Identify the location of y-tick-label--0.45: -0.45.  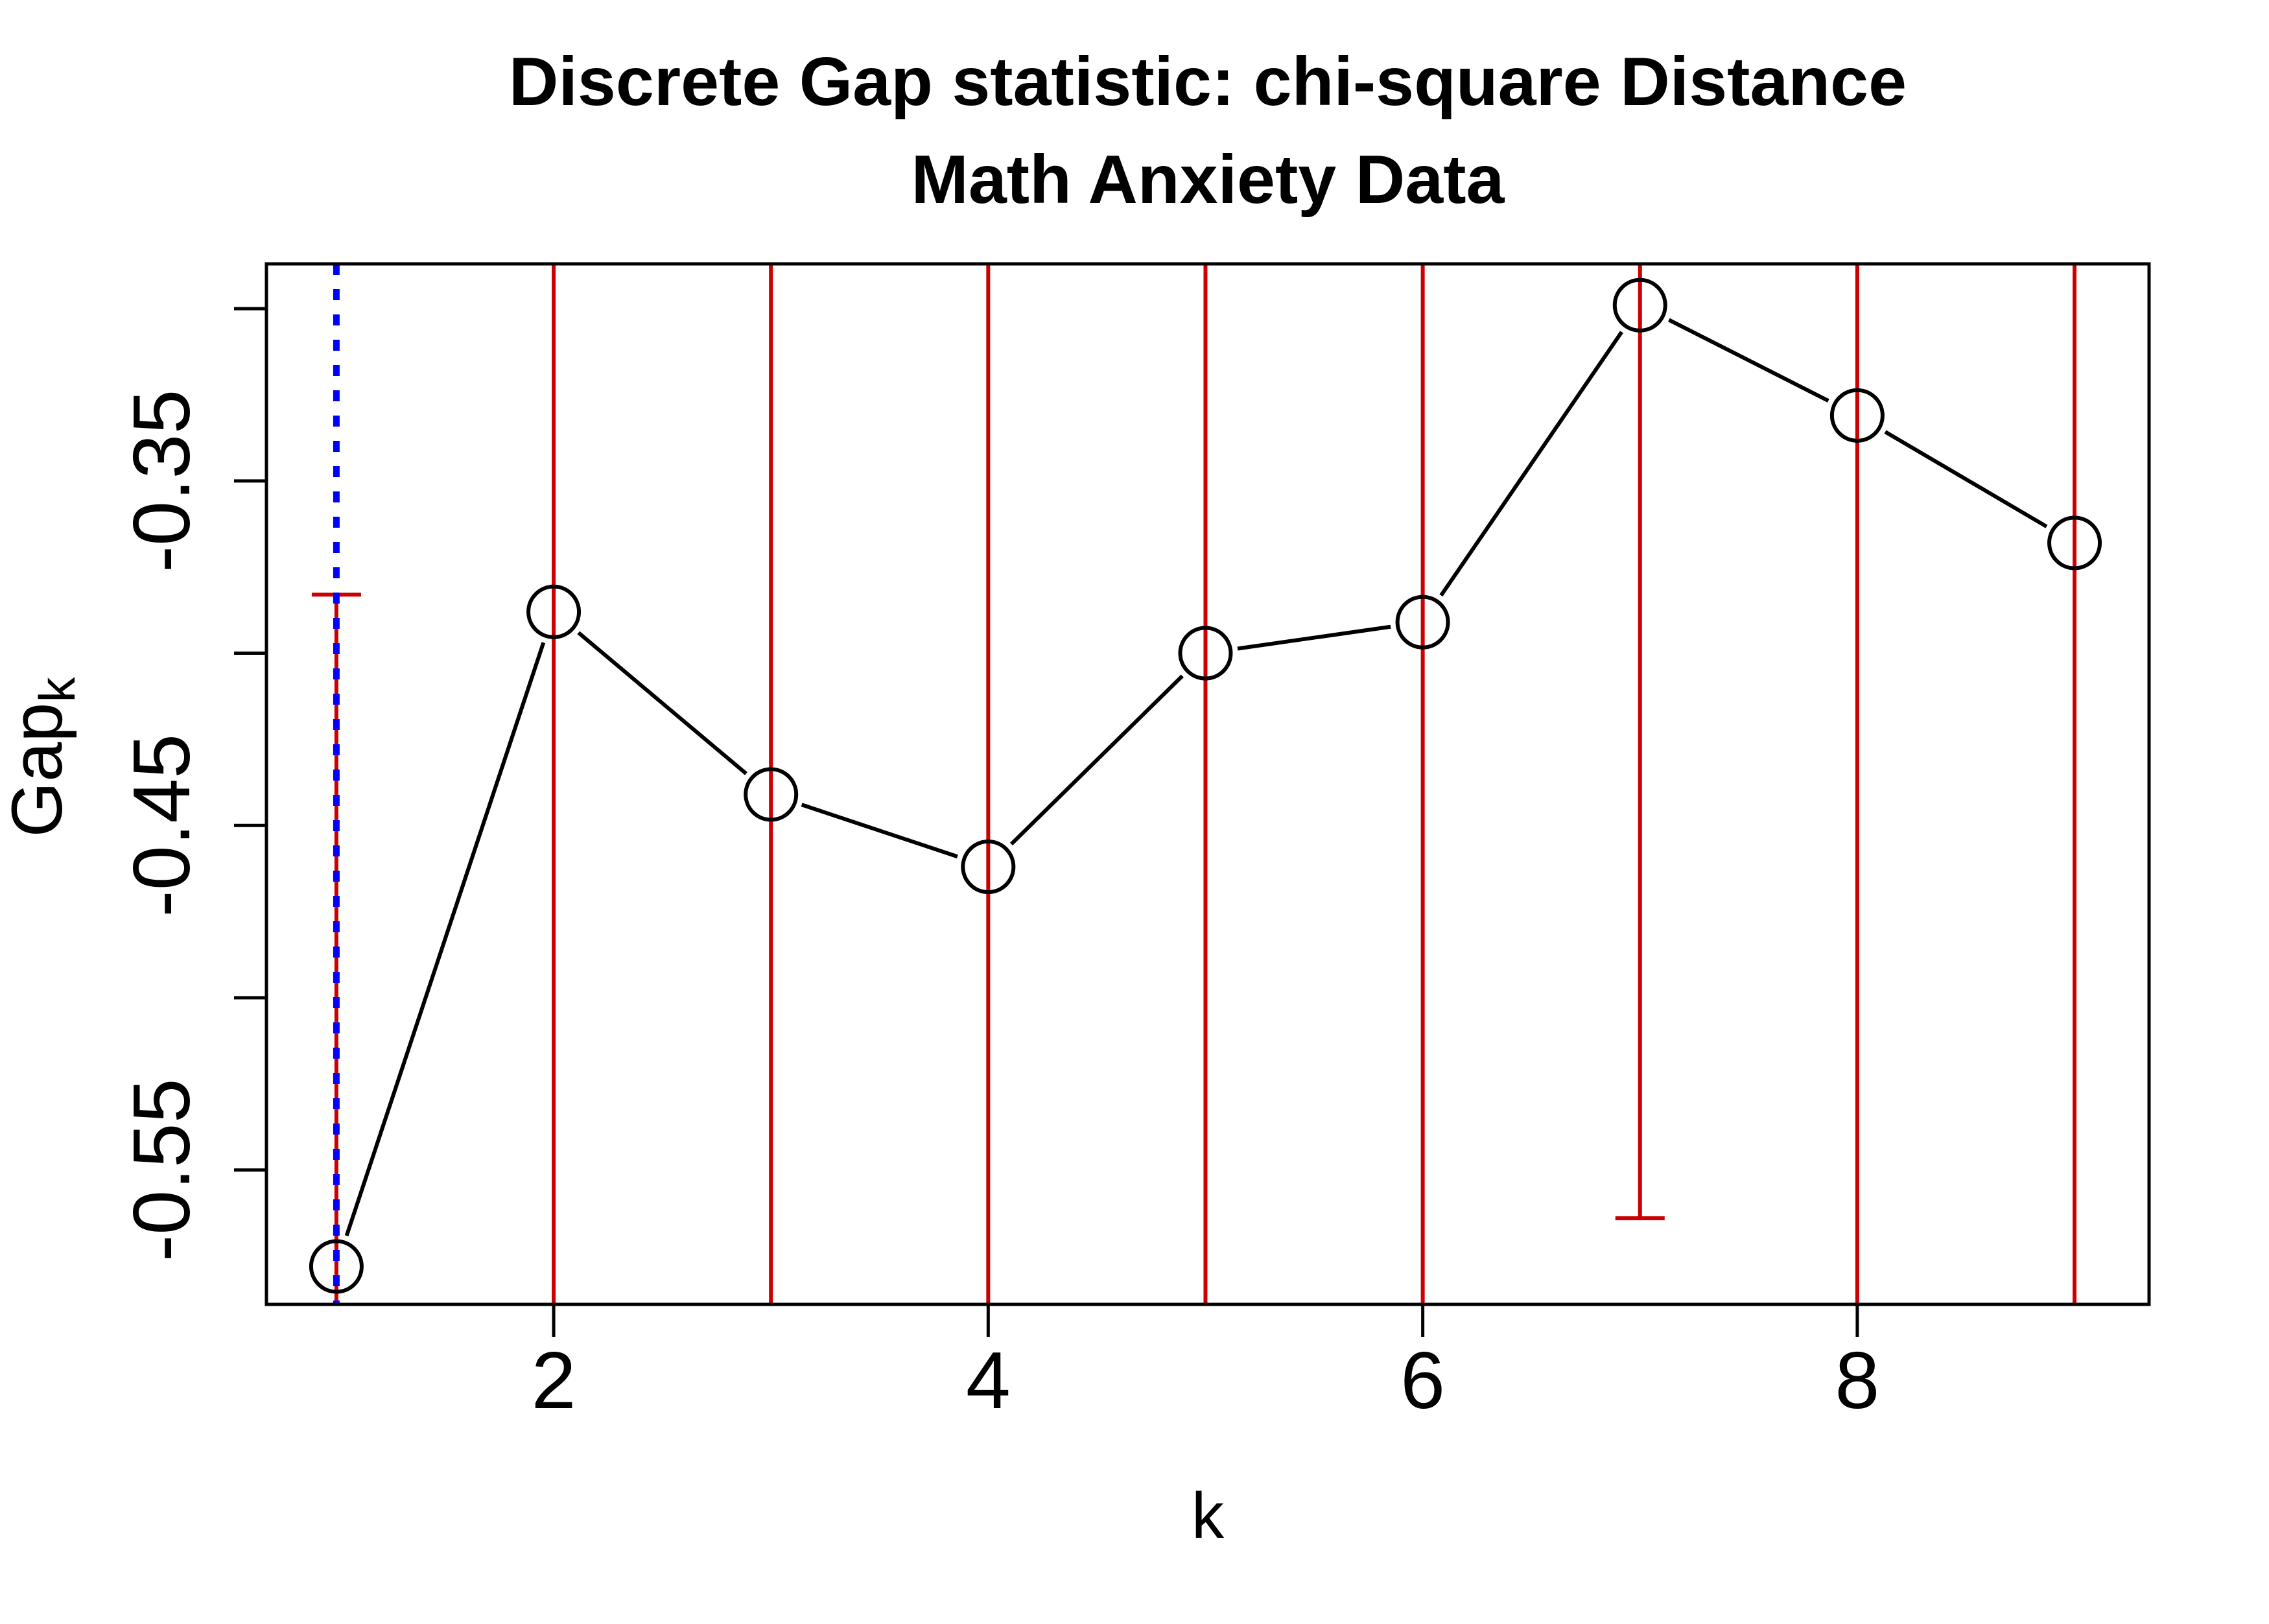
(162, 826).